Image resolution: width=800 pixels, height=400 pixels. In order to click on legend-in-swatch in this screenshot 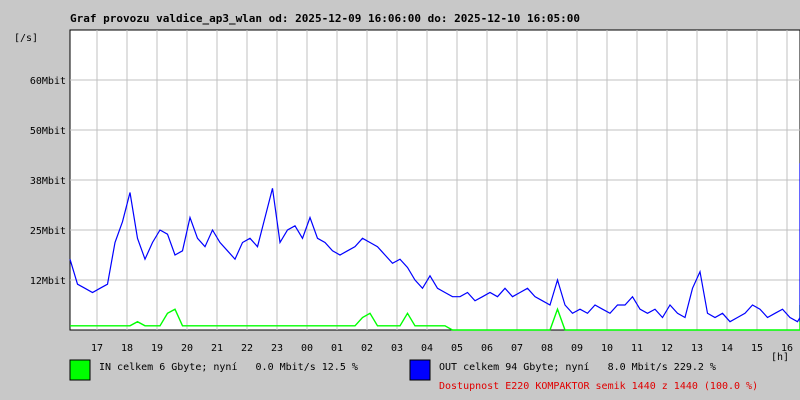, I will do `click(80, 370)`.